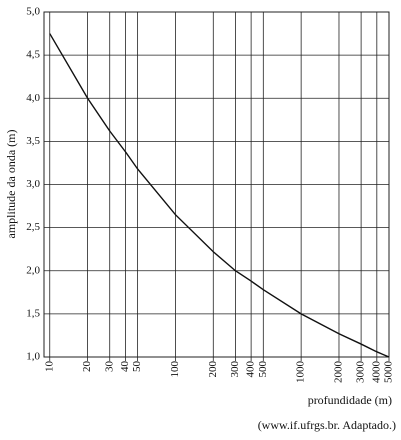 The image size is (401, 440). Describe the element at coordinates (33, 98) in the screenshot. I see `y-tick-label: 4,0` at that location.